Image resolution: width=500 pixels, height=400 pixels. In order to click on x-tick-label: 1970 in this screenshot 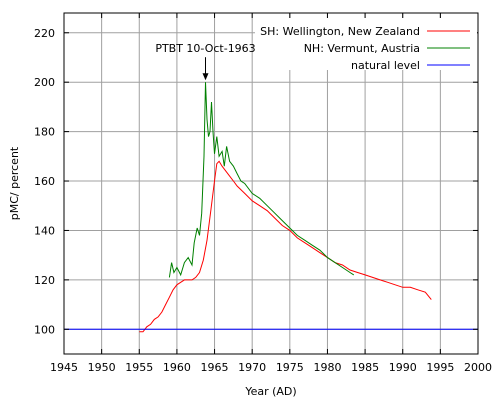, I will do `click(252, 367)`.